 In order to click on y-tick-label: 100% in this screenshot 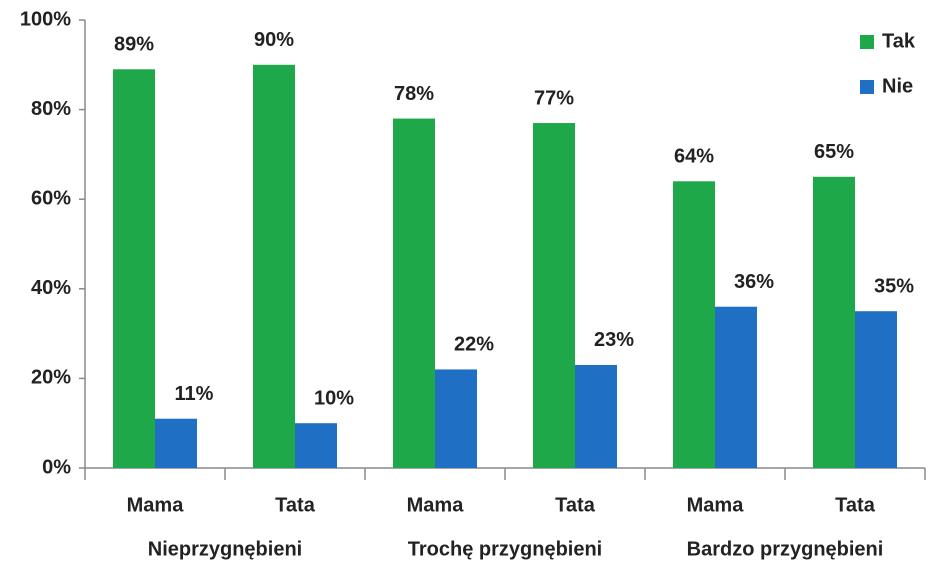, I will do `click(45, 19)`.